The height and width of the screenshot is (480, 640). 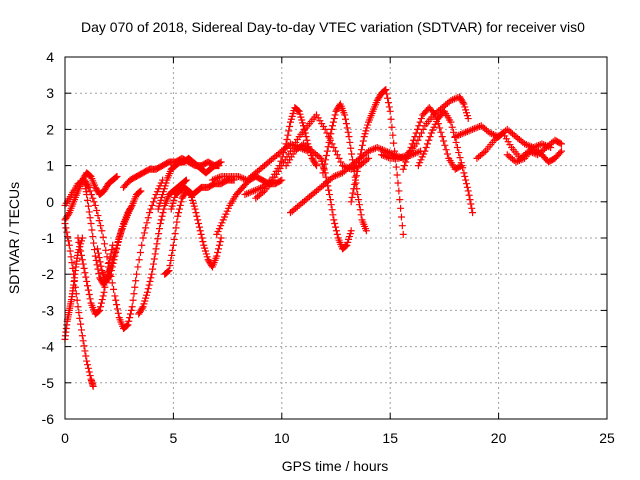 I want to click on y-tick-label: -3, so click(x=48, y=310).